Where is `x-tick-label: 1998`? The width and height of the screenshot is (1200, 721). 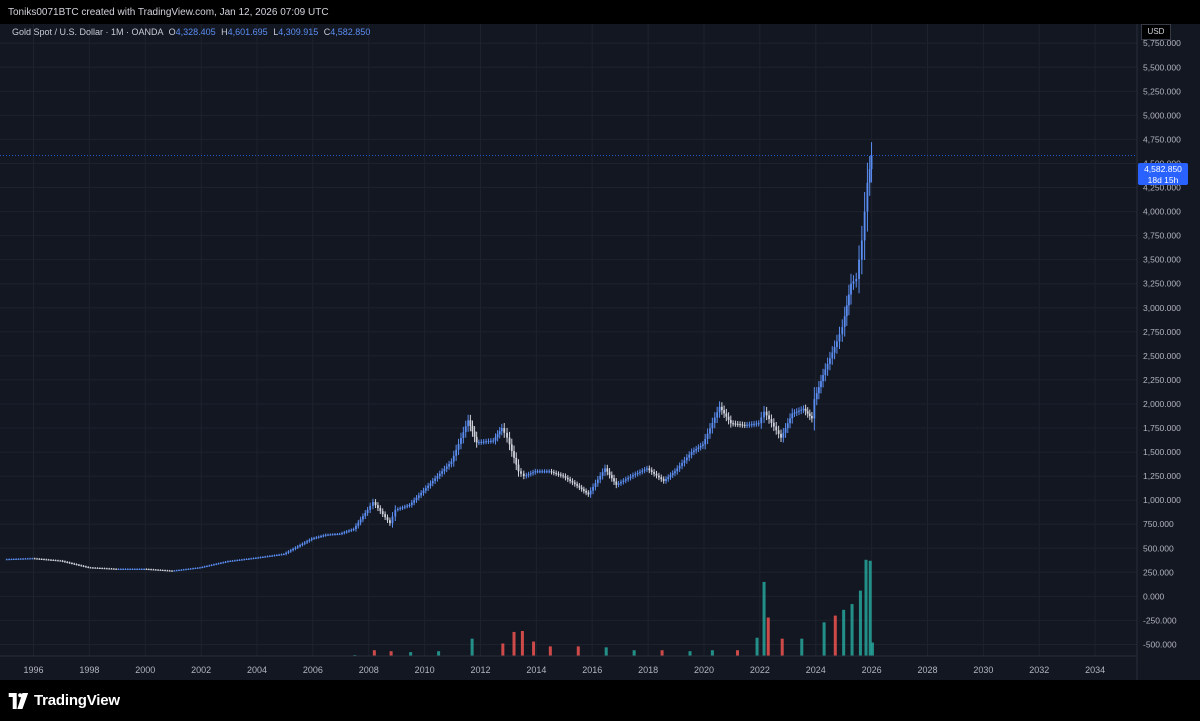
x-tick-label: 1998 is located at coordinates (89, 670).